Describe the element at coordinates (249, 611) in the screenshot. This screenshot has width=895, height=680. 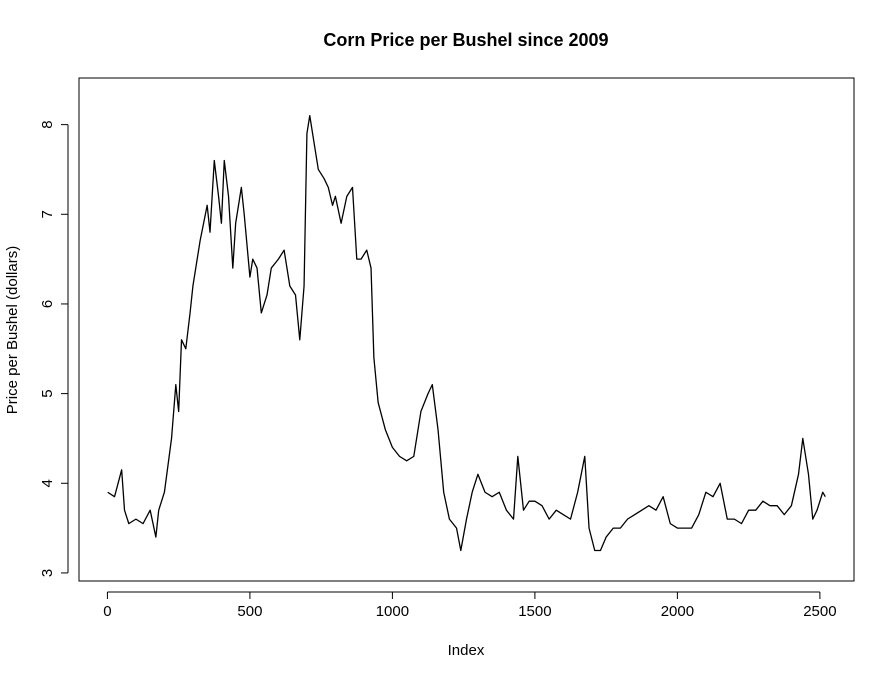
I see `x-tick-label: 500` at that location.